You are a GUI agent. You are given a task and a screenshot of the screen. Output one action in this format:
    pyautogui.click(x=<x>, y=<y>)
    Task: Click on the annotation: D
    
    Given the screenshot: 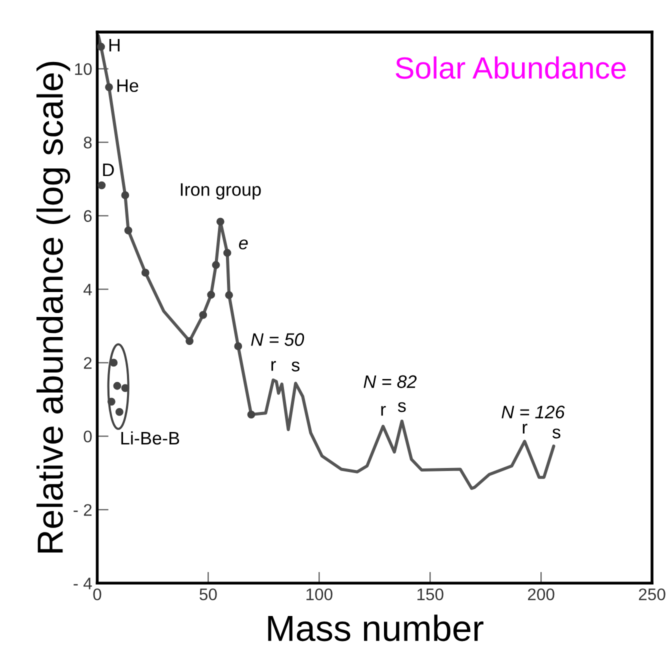 What is the action you would take?
    pyautogui.click(x=108, y=170)
    